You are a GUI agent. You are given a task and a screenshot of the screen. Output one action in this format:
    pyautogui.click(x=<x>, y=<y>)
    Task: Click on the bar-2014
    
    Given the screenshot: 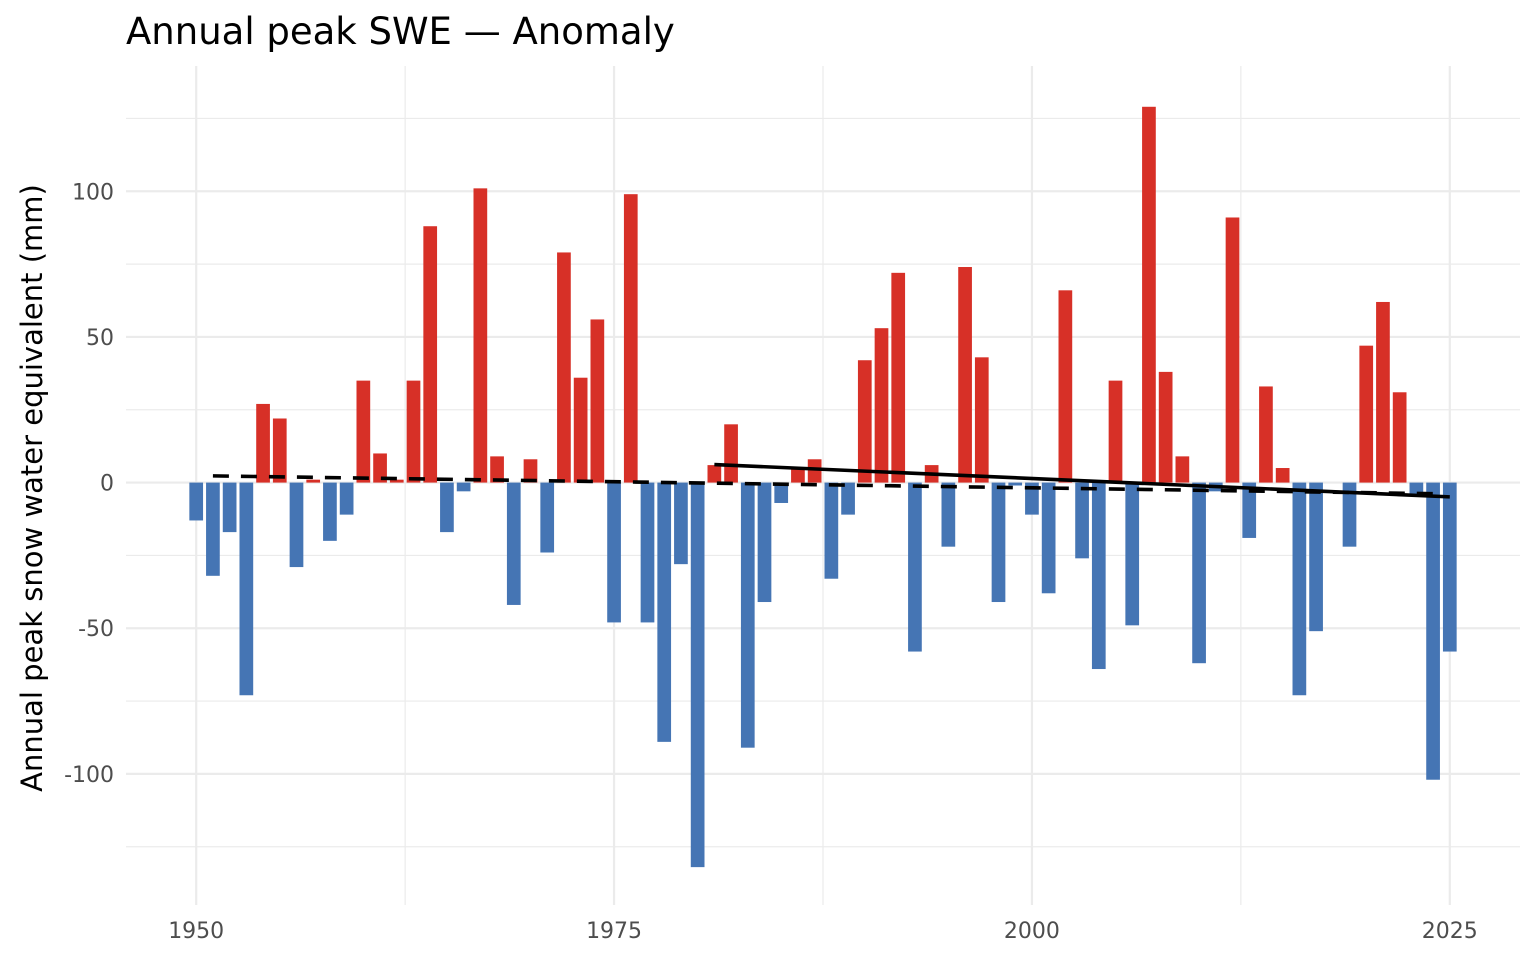 What is the action you would take?
    pyautogui.click(x=1266, y=434)
    